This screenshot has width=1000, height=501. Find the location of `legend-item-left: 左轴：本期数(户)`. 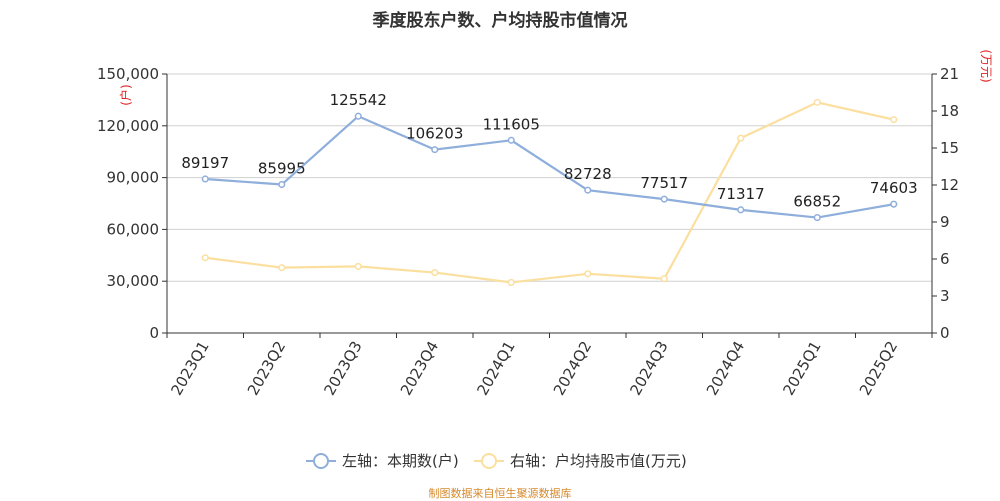

legend-item-left: 左轴：本期数(户) is located at coordinates (382, 461).